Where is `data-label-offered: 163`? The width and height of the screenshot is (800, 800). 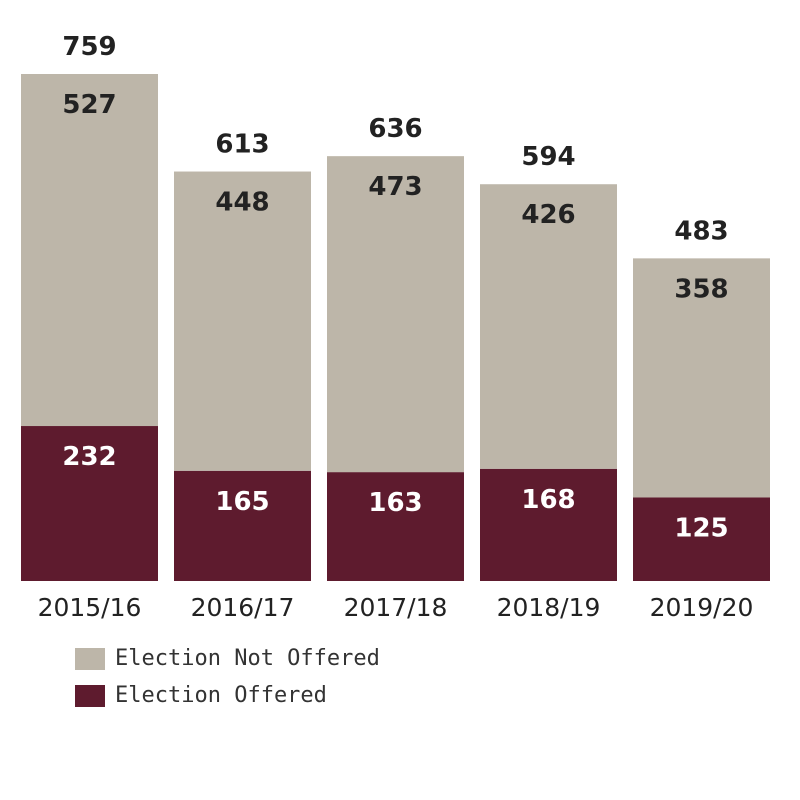 data-label-offered: 163 is located at coordinates (395, 503).